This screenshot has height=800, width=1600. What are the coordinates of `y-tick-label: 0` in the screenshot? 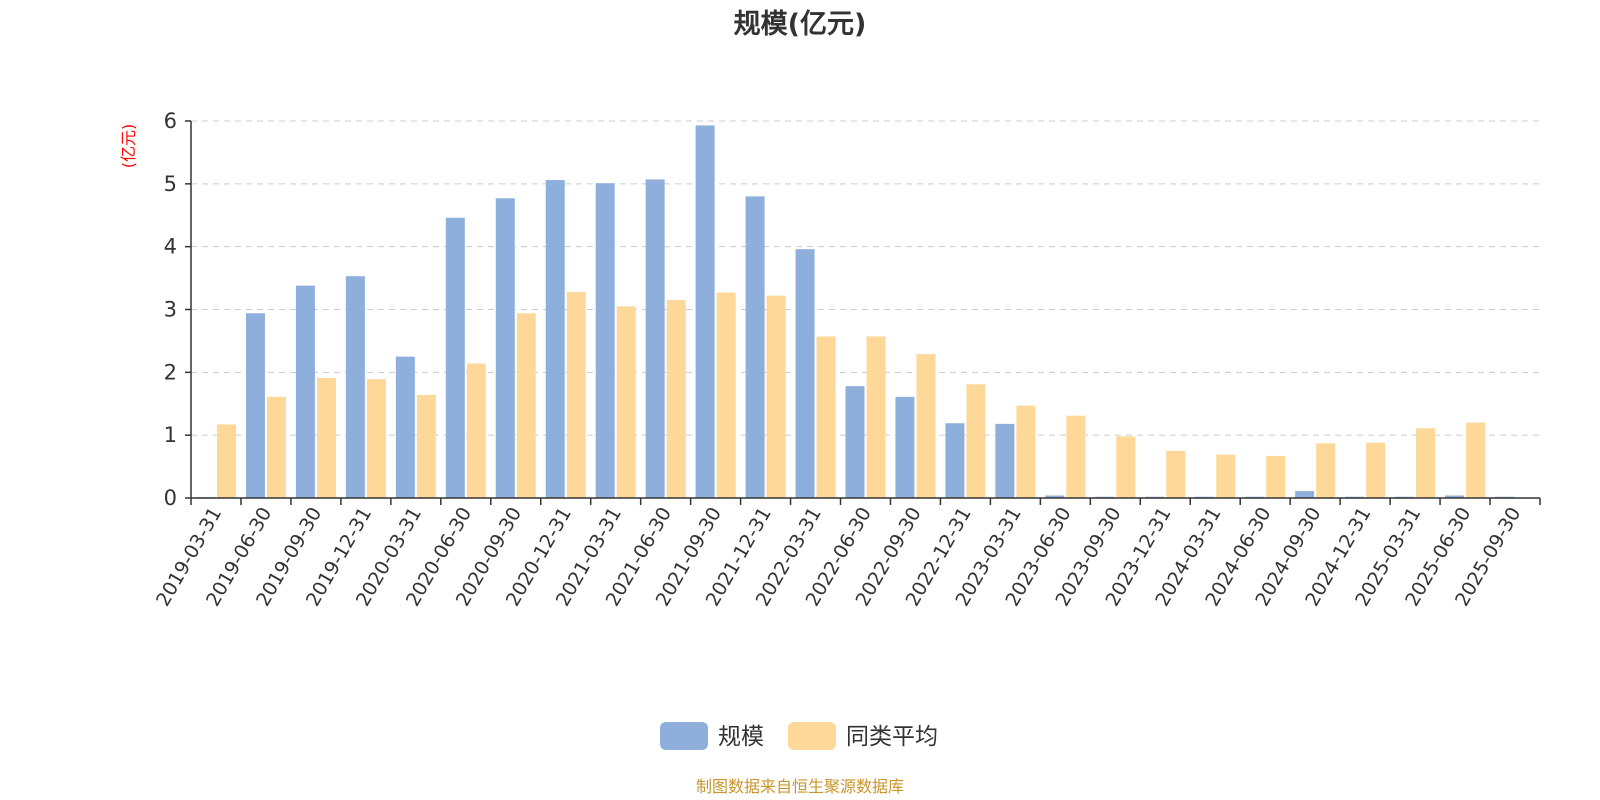 It's located at (170, 498).